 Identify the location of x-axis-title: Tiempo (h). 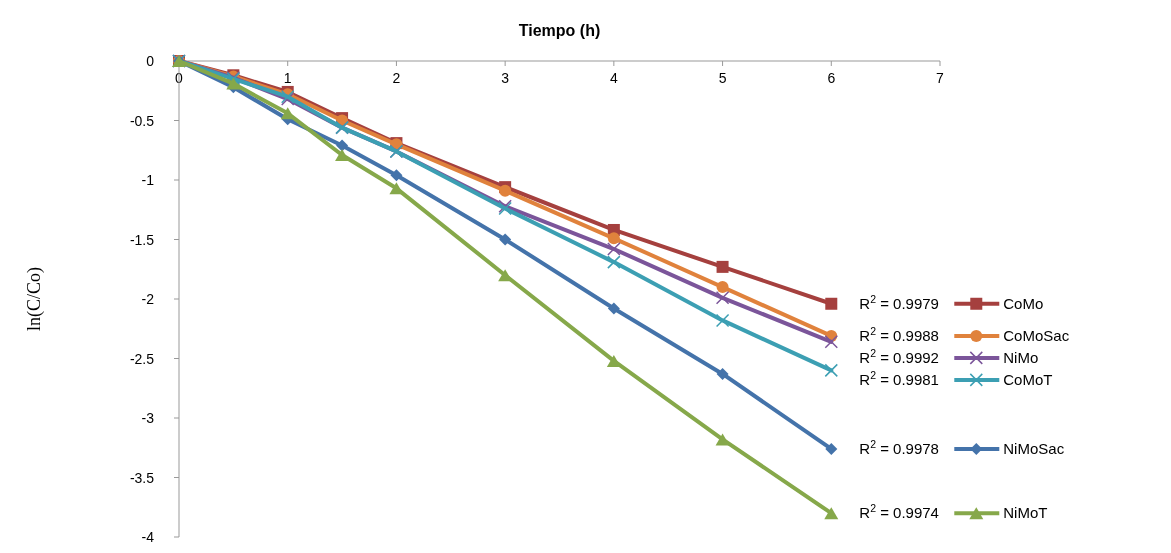
(559, 30).